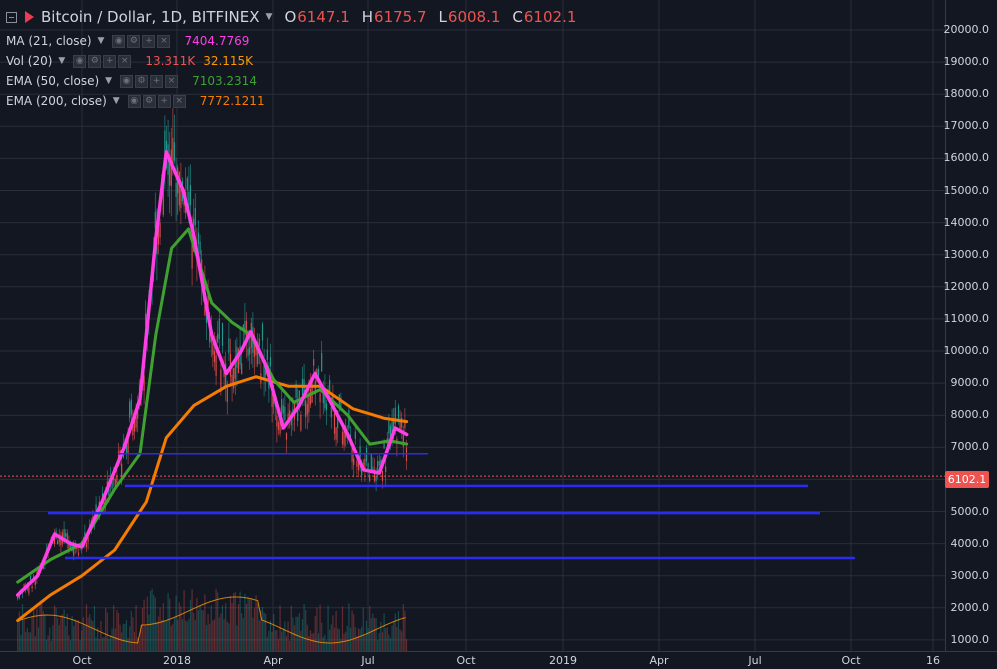  What do you see at coordinates (49, 41) in the screenshot?
I see `indicator-name-ma21: MA (21, close)` at bounding box center [49, 41].